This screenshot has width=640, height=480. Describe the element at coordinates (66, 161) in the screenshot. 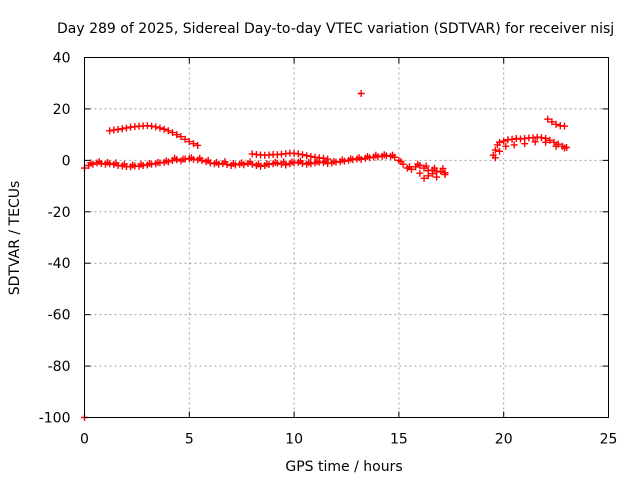

I see `y-tick-label: 0` at that location.